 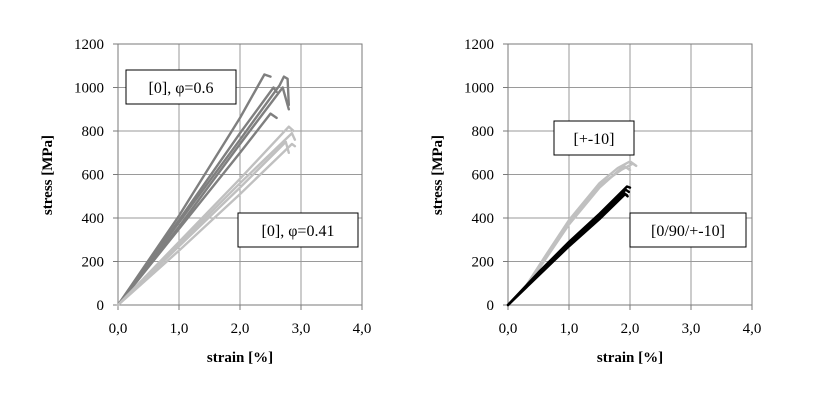 I want to click on annotation-label: [+-10], so click(x=593, y=139).